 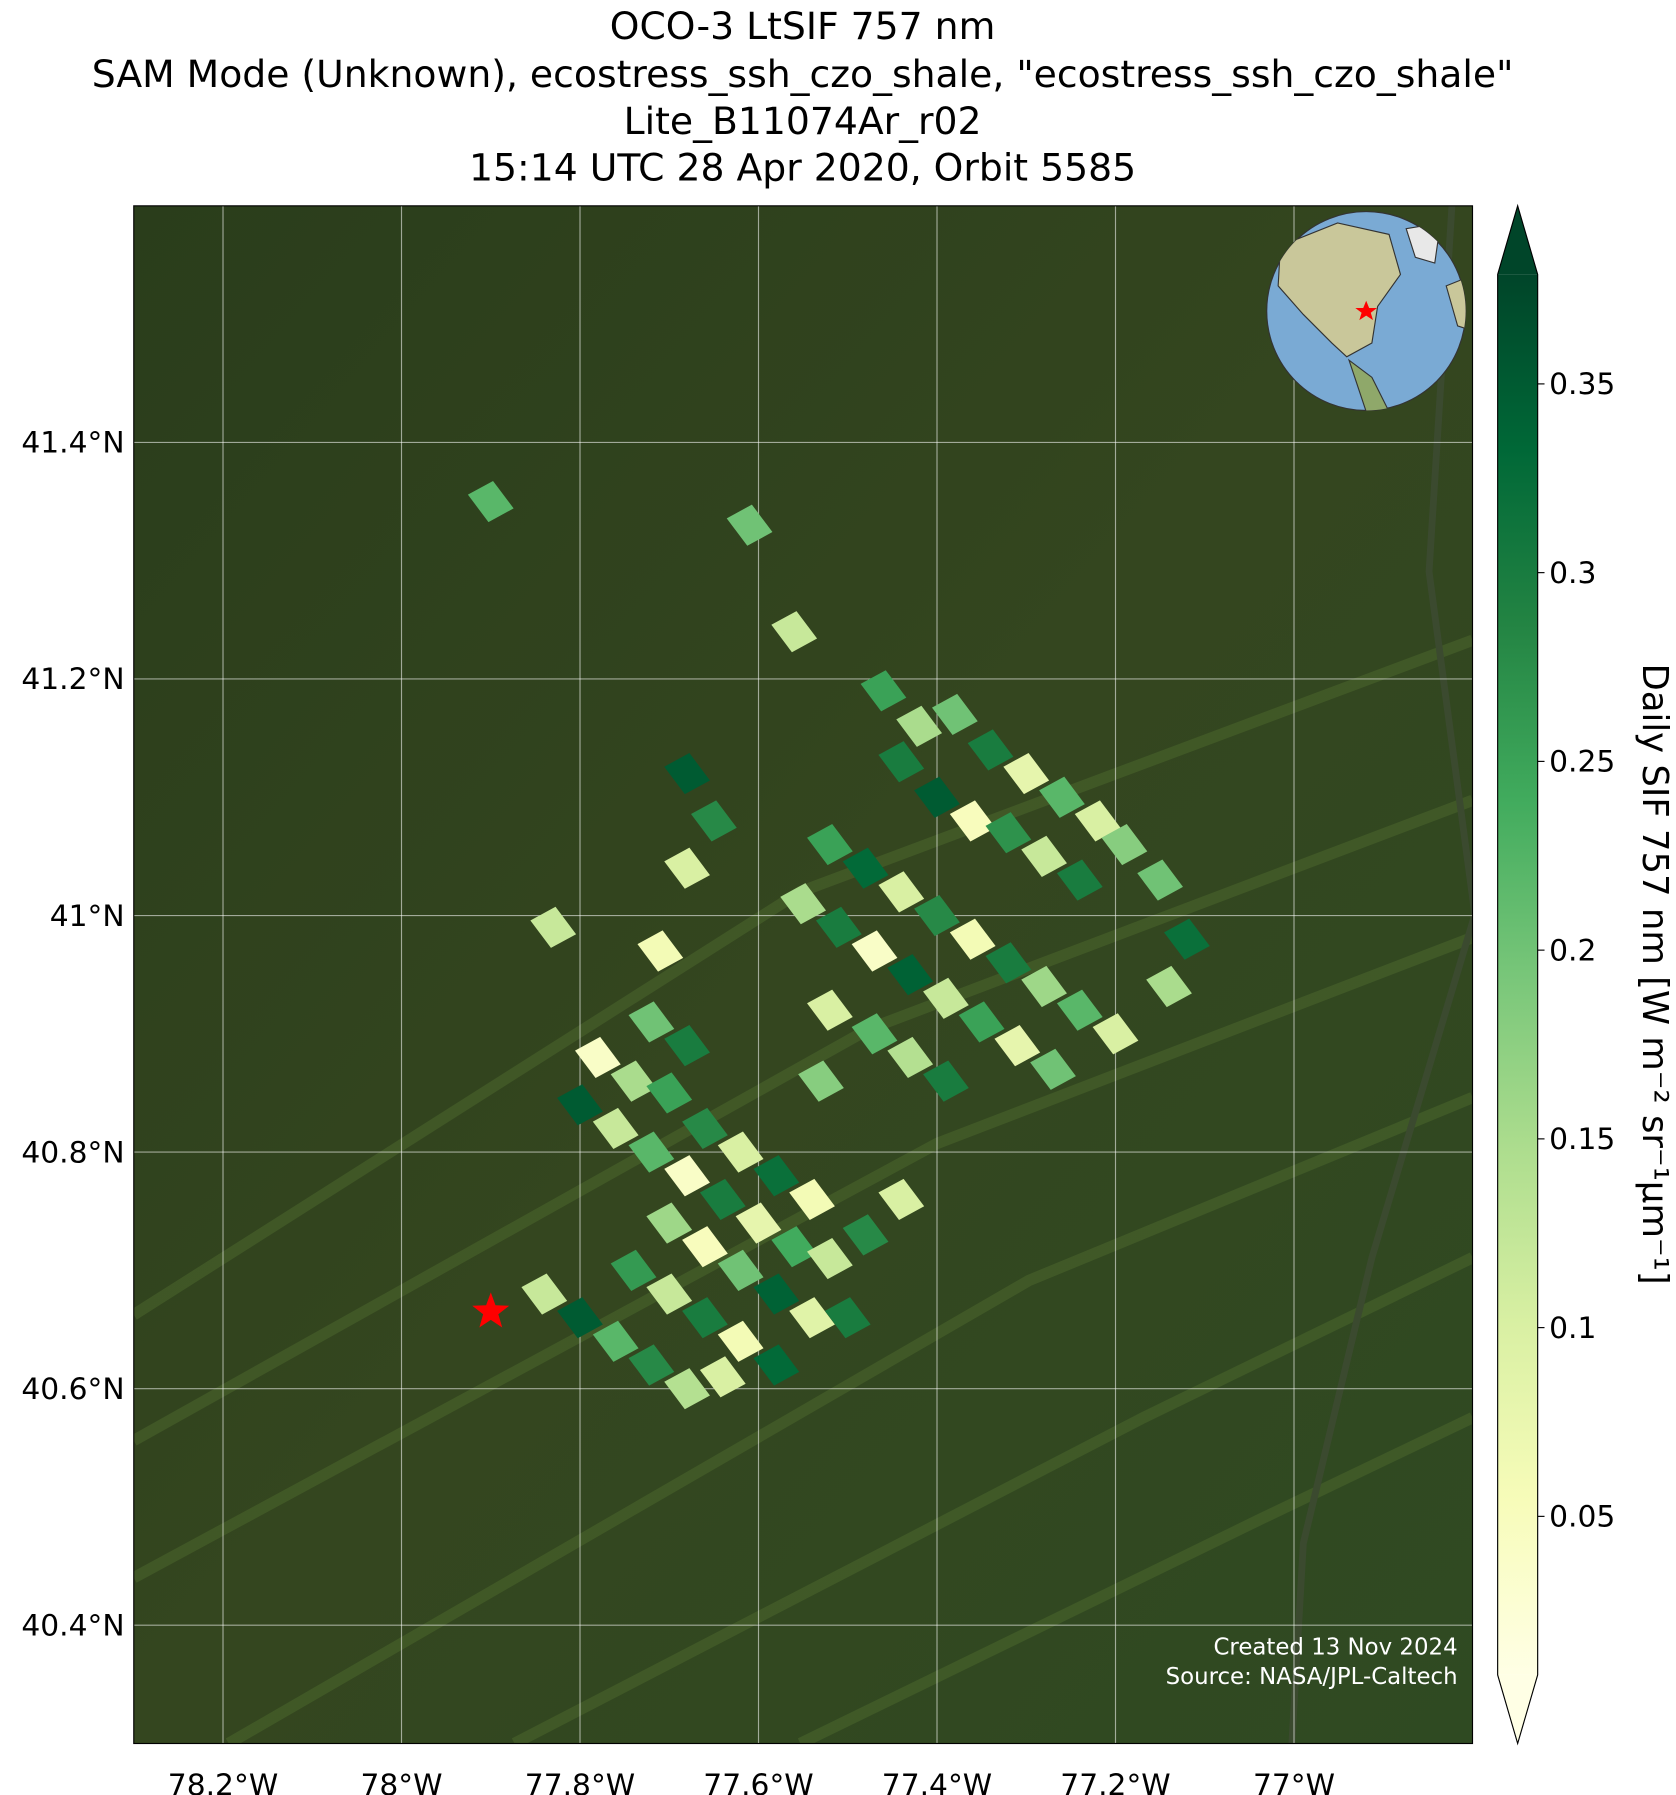 I want to click on globe-inset, so click(x=1366, y=311).